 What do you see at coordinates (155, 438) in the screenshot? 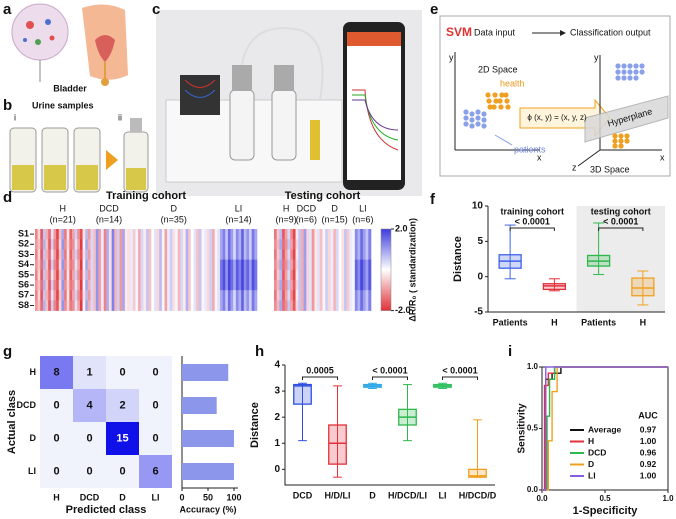
I see `cell-value: 0` at bounding box center [155, 438].